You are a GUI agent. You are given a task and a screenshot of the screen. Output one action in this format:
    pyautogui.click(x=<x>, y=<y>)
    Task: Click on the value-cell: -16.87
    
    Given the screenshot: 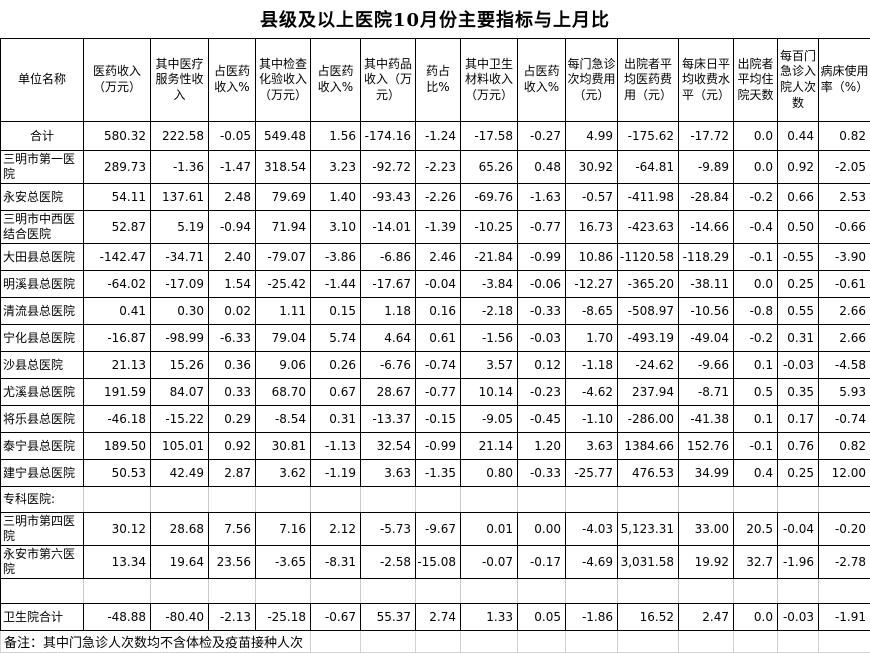 What is the action you would take?
    pyautogui.click(x=117, y=338)
    